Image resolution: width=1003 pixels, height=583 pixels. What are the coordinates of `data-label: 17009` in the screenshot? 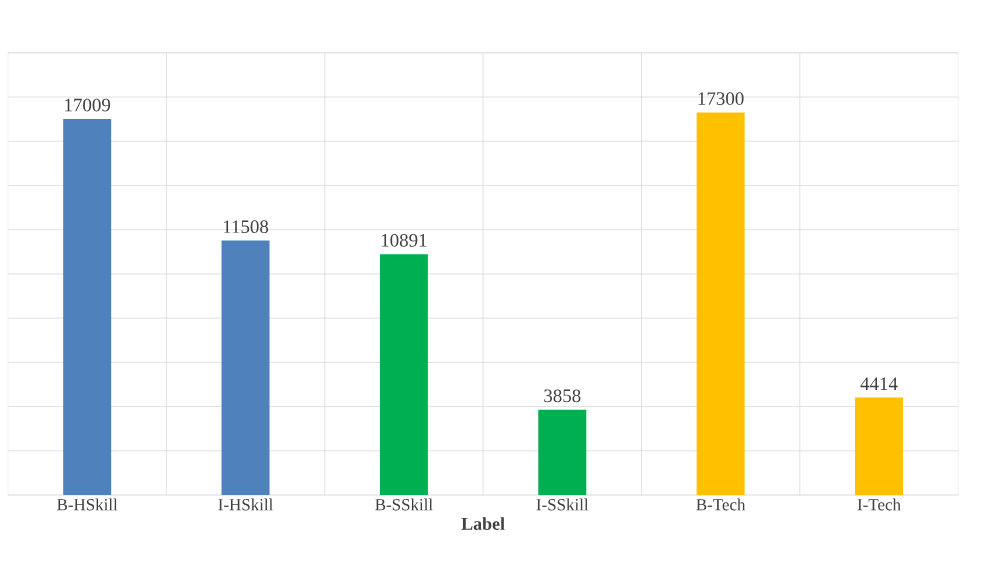 It's located at (88, 105).